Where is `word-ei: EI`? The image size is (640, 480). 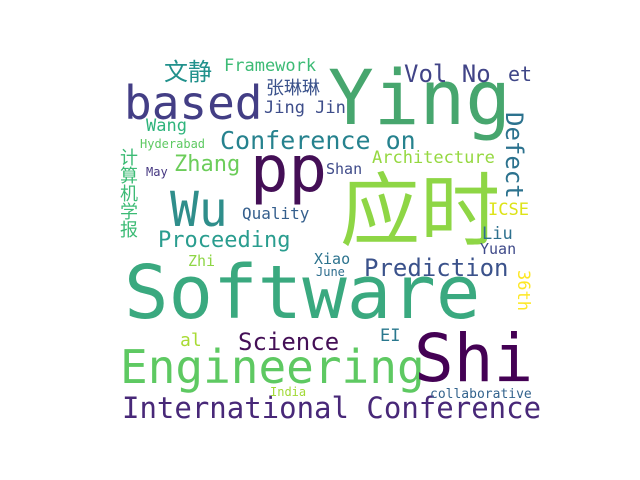
word-ei: EI is located at coordinates (390, 336).